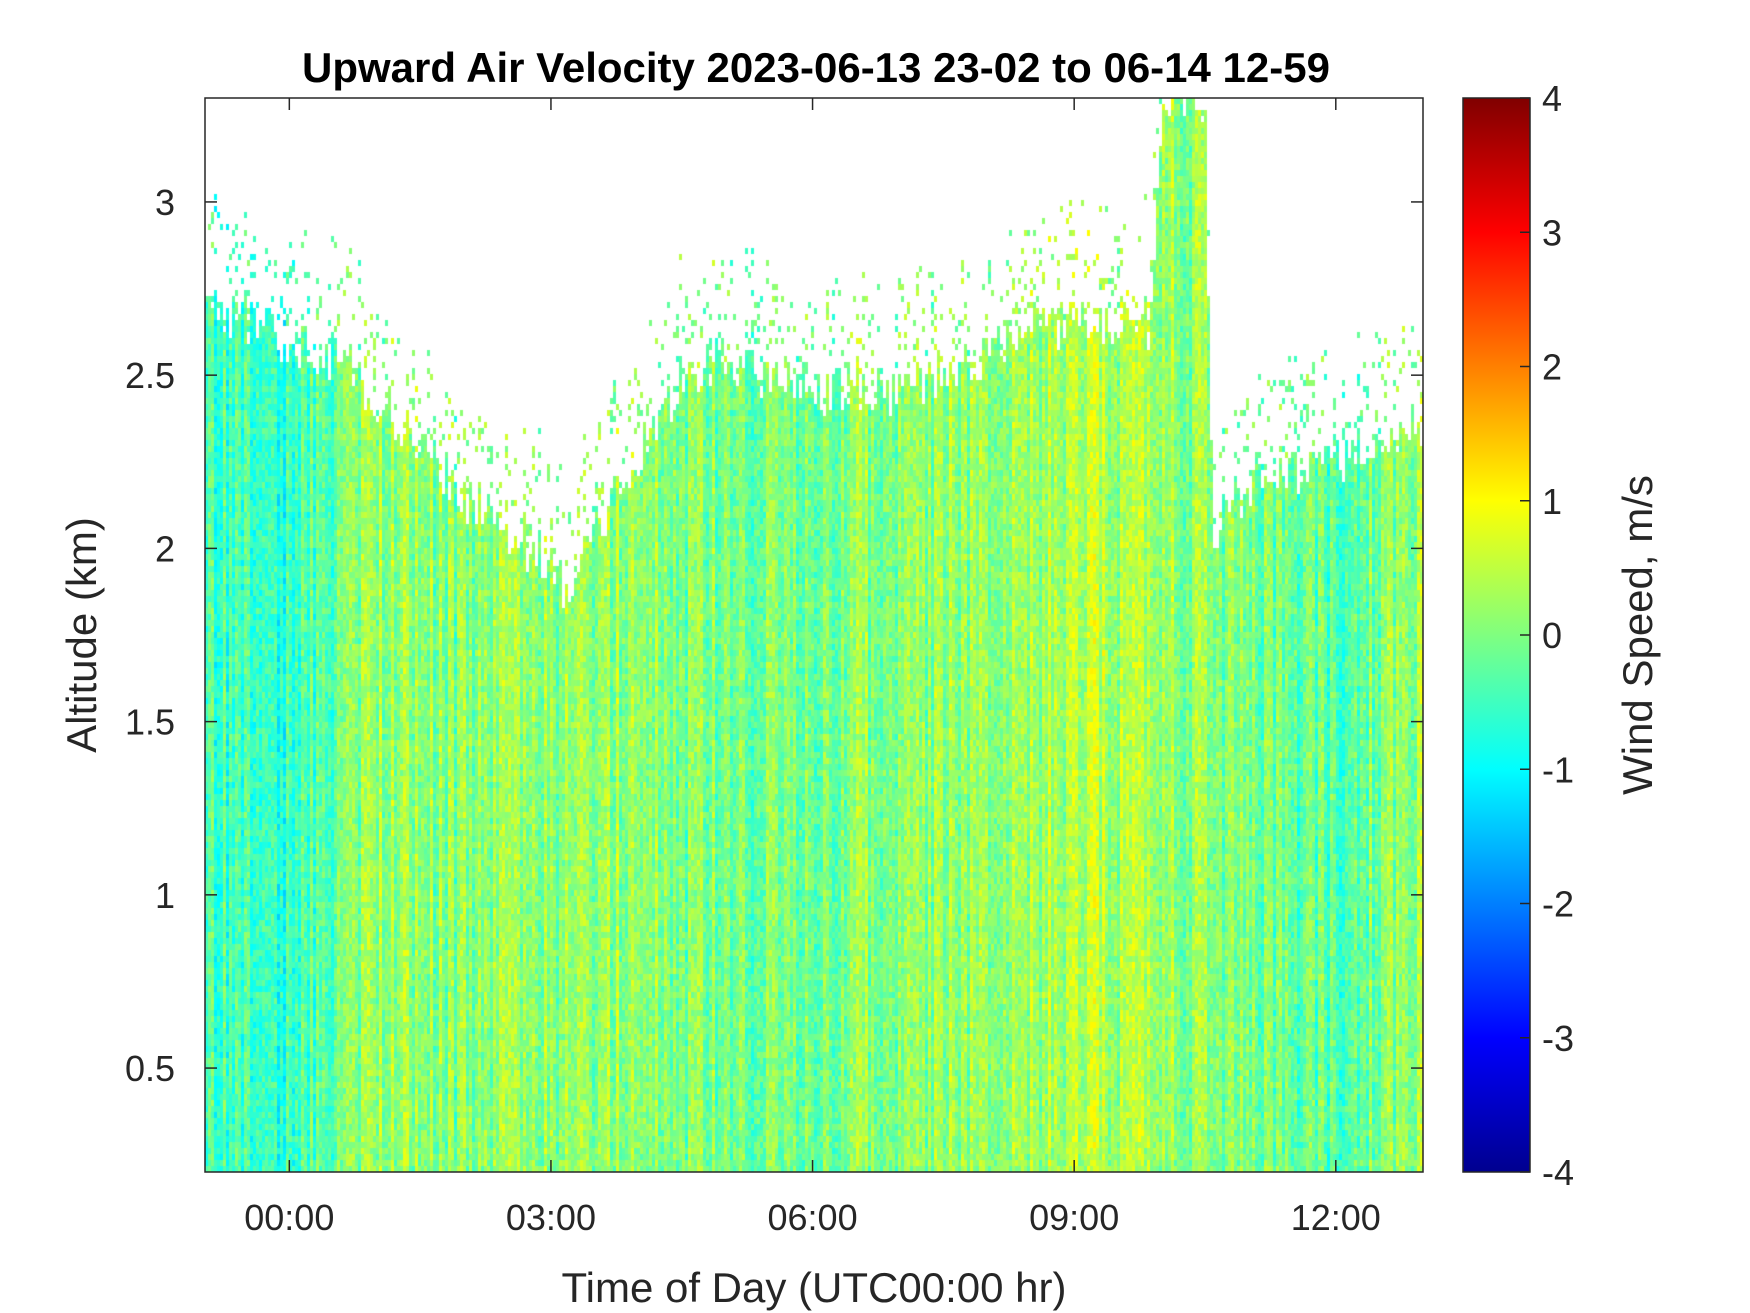 The width and height of the screenshot is (1750, 1313). Describe the element at coordinates (1558, 1038) in the screenshot. I see `colorbar-tick-label: -3` at that location.